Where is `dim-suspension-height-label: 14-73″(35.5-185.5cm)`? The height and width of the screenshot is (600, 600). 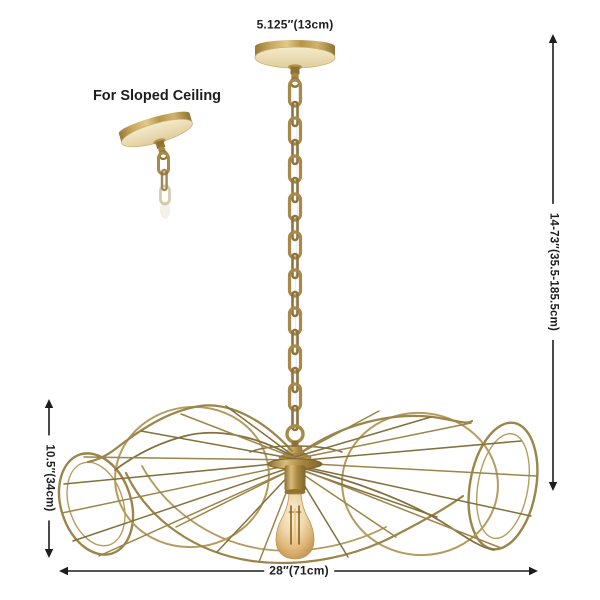
dim-suspension-height-label: 14-73″(35.5-185.5cm) is located at coordinates (553, 272).